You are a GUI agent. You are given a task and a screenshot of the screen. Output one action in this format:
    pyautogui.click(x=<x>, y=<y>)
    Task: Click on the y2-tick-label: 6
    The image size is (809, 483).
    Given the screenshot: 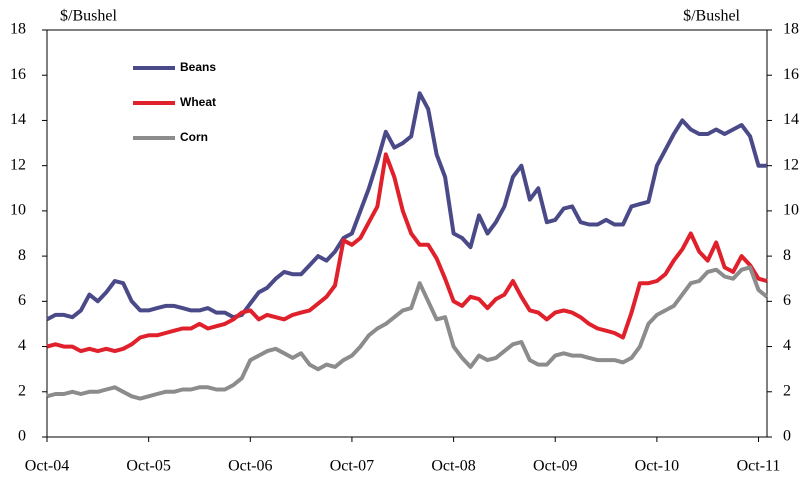 What is the action you would take?
    pyautogui.click(x=787, y=300)
    